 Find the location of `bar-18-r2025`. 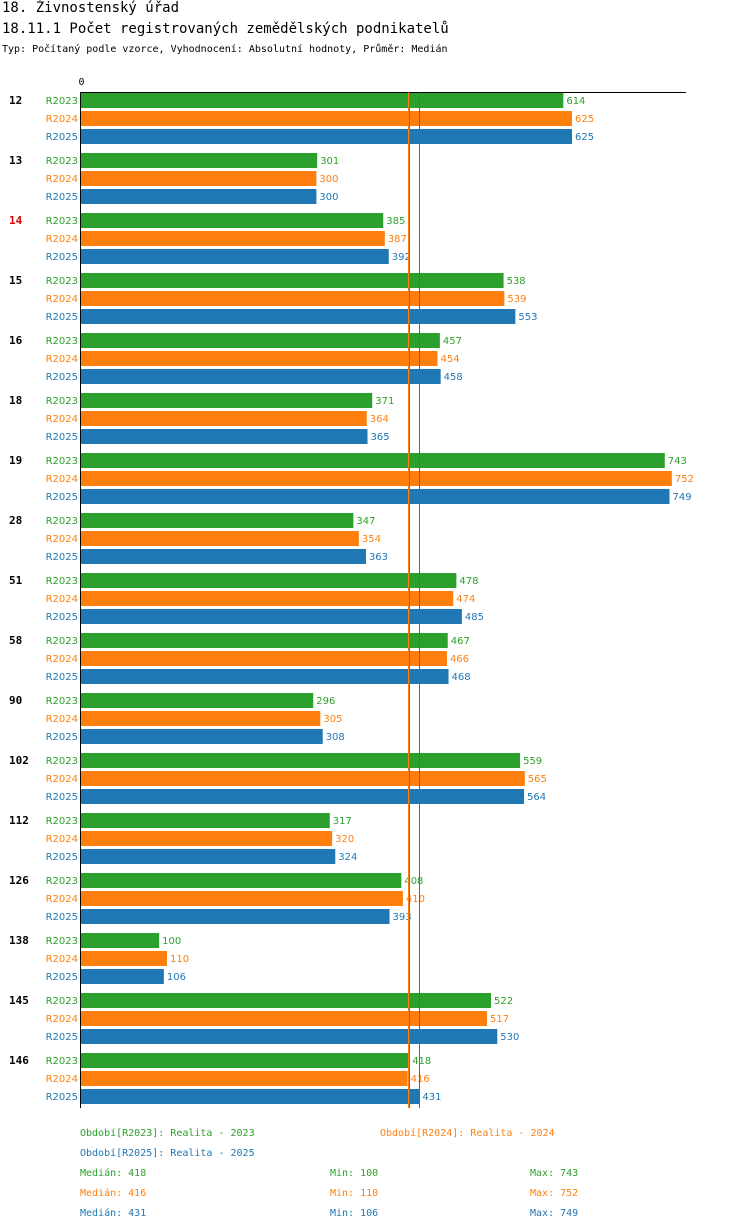

bar-18-r2025 is located at coordinates (224, 436).